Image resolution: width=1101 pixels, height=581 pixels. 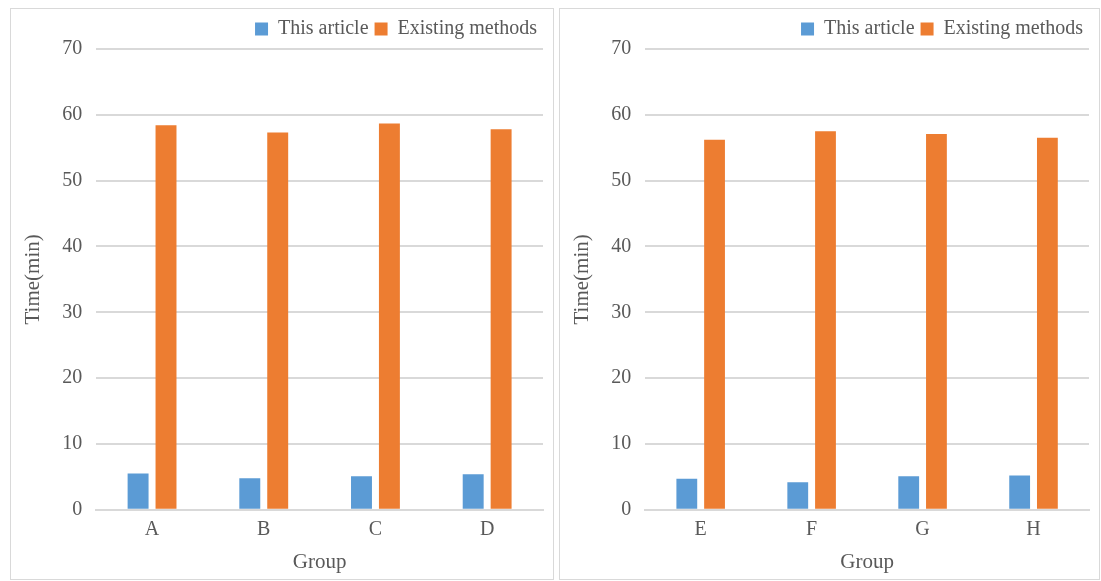 What do you see at coordinates (812, 528) in the screenshot?
I see `x-tick-label: F` at bounding box center [812, 528].